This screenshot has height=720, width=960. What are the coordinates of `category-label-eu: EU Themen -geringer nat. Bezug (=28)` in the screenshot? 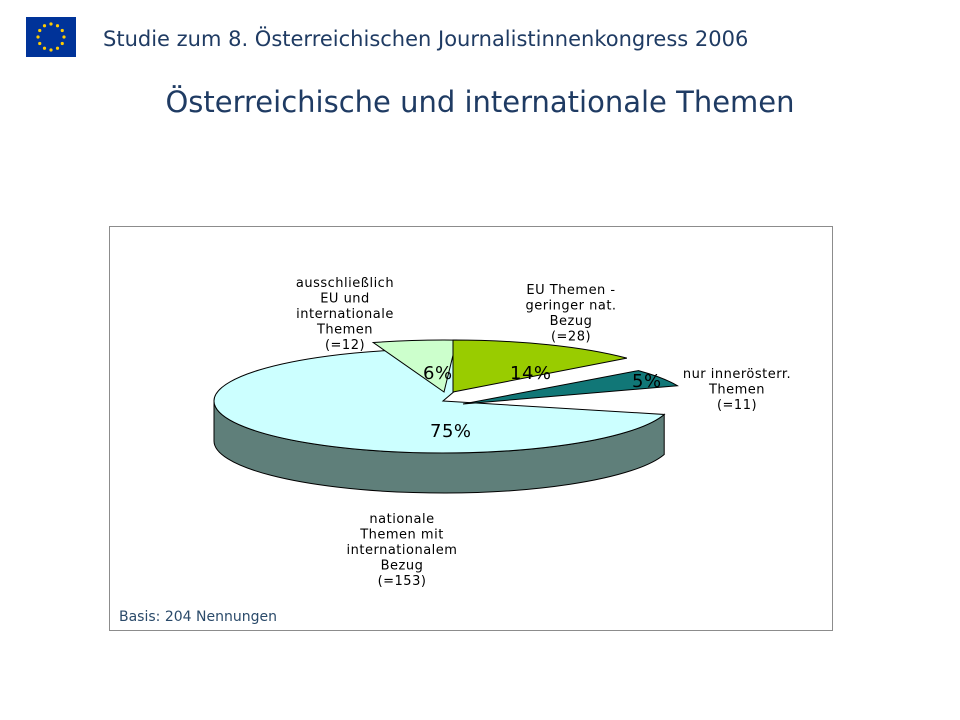 It's located at (570, 314).